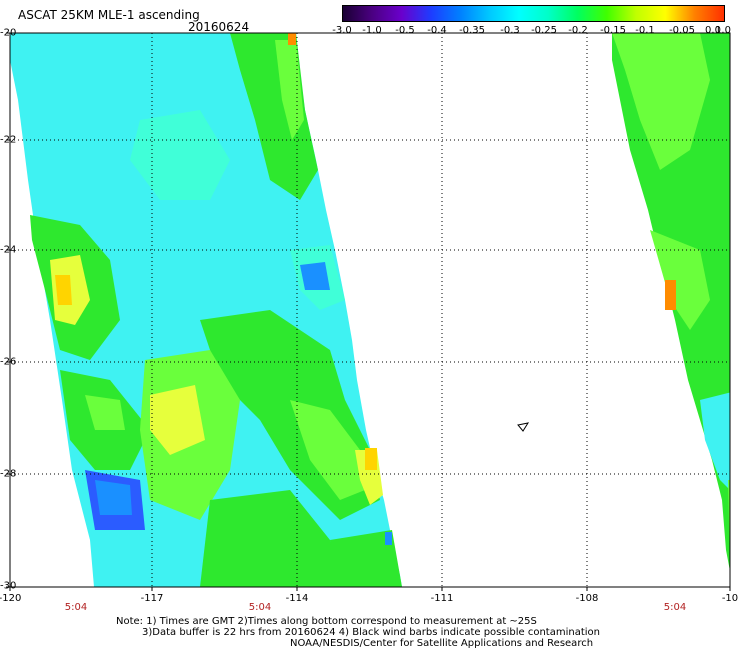  Describe the element at coordinates (472, 30) in the screenshot. I see `colorbar-tick-label: -0.35` at that location.